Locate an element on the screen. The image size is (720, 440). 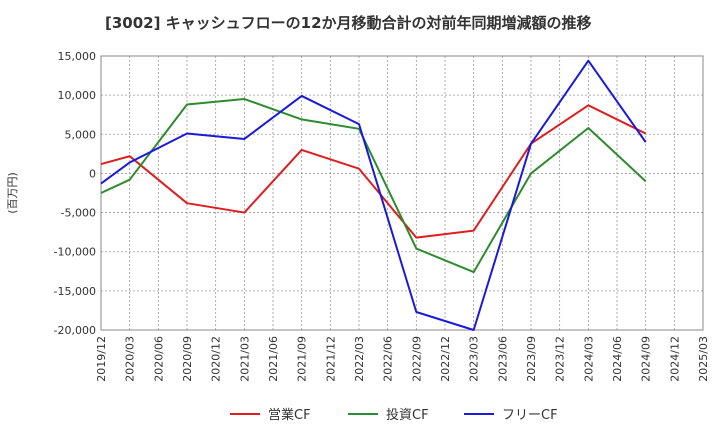
x-tick-label: 2020/06 is located at coordinates (158, 359).